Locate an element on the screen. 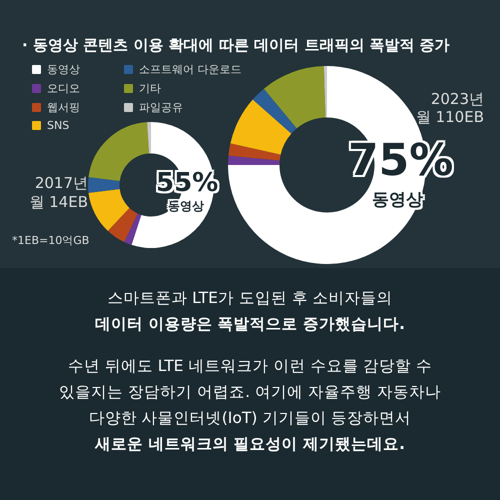 This screenshot has height=500, width=500. text: 수년 뒤에도 LTE 네트워크가 이런 수요를 감당할 수 is located at coordinates (250, 366).